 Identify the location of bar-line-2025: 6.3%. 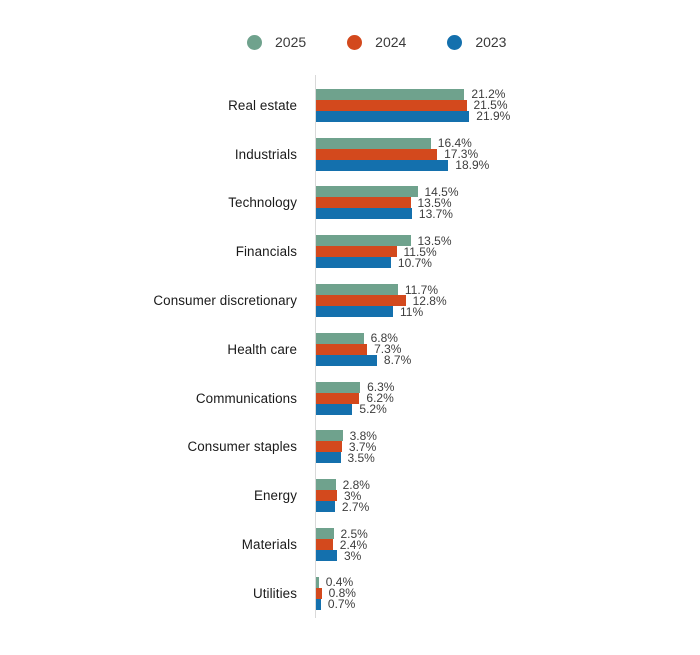
(508, 387).